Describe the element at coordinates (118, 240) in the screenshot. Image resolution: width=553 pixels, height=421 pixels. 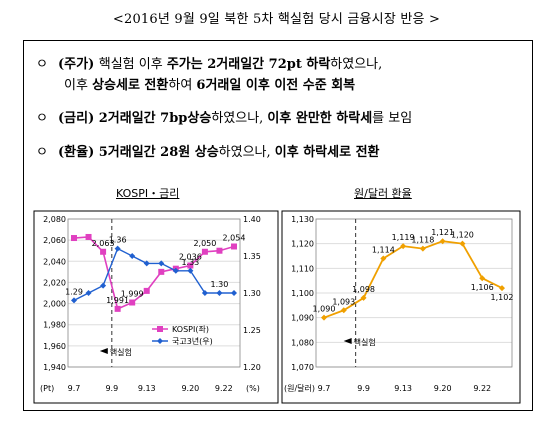
I see `data-label: 1.36` at that location.